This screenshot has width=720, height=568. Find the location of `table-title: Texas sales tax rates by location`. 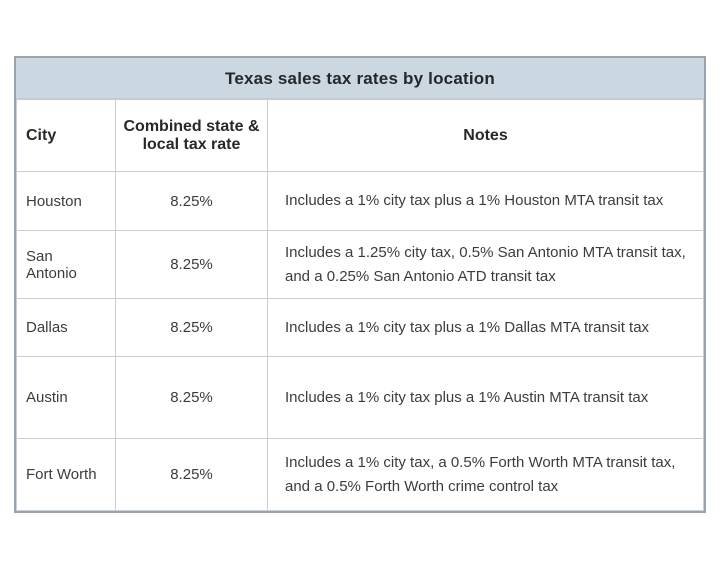

table-title: Texas sales tax rates by location is located at coordinates (360, 78).